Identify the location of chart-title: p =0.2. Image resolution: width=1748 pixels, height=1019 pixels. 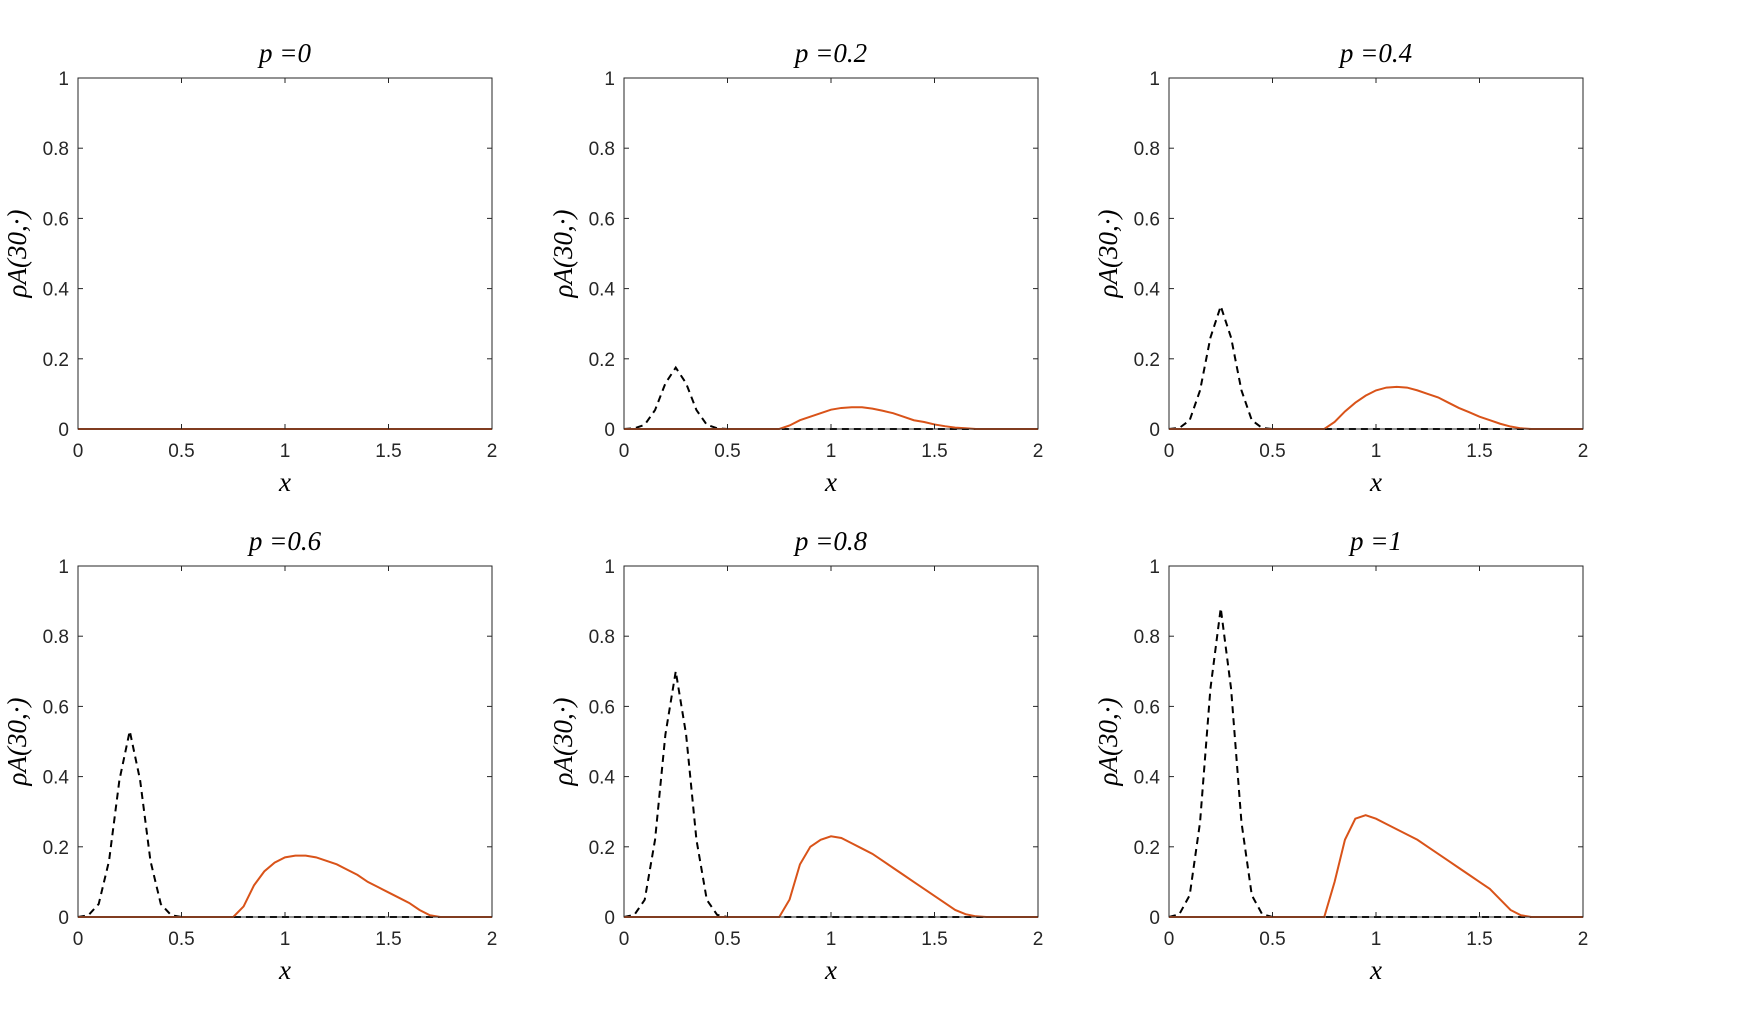
(830, 53).